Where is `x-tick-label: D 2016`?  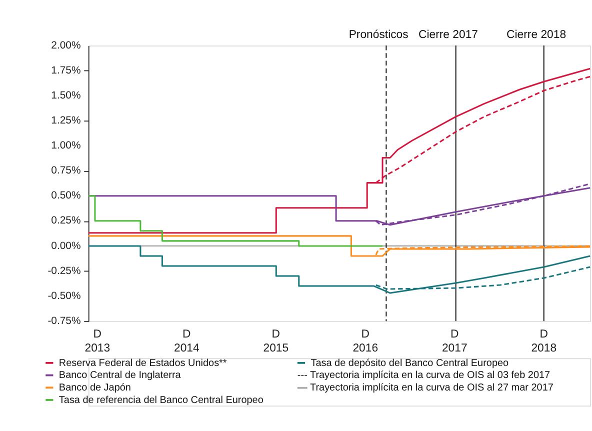
x-tick-label: D 2016 is located at coordinates (365, 341).